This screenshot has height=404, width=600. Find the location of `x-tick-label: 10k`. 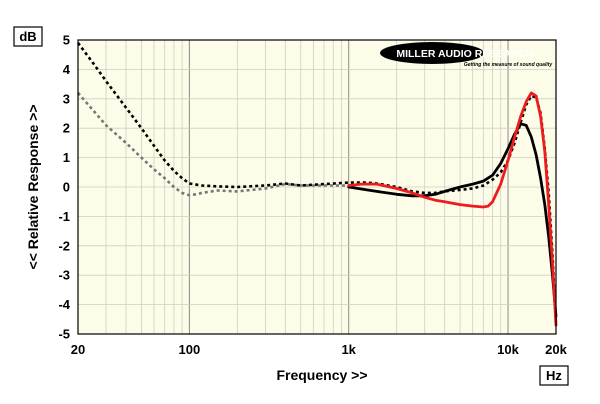

x-tick-label: 10k is located at coordinates (508, 349).